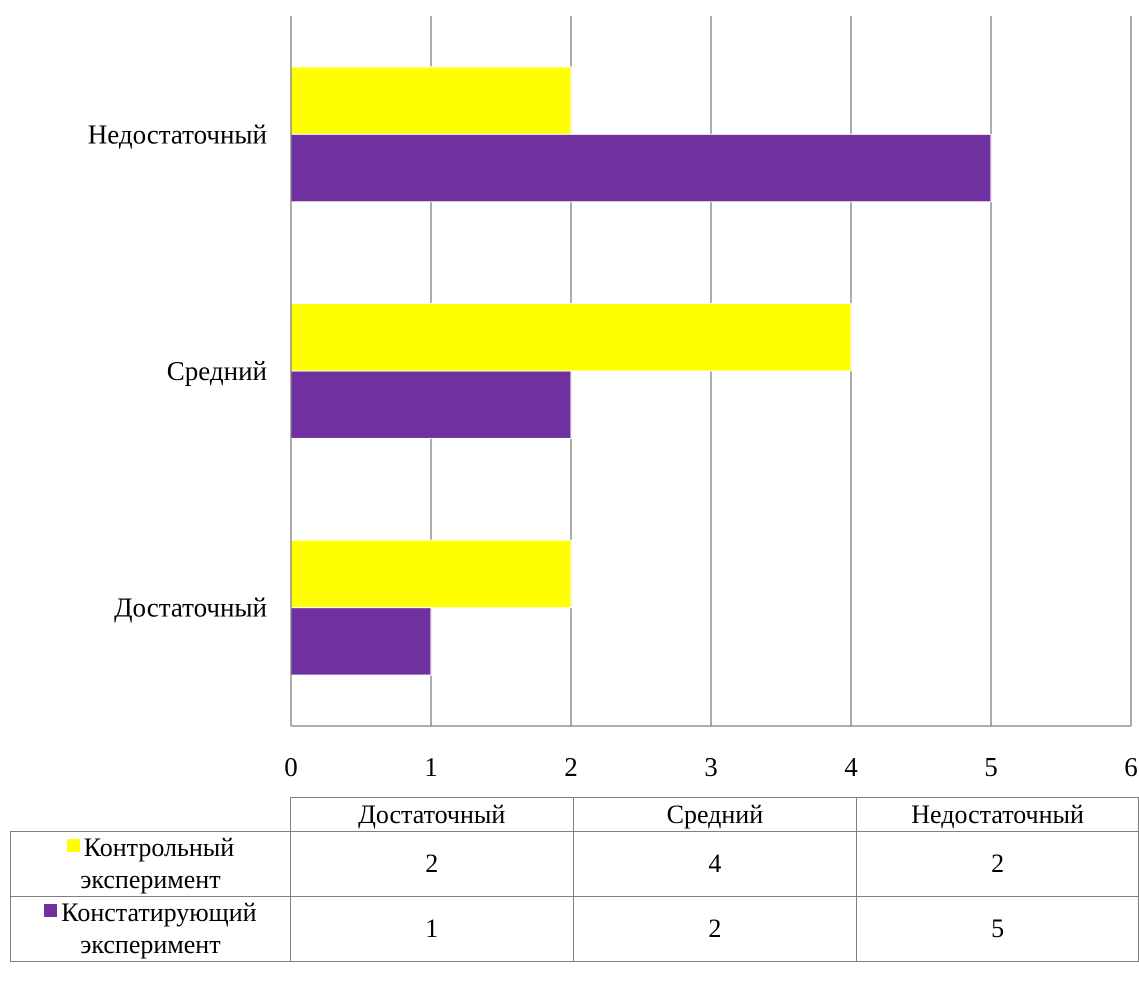 The width and height of the screenshot is (1139, 995). What do you see at coordinates (177, 134) in the screenshot?
I see `category-label: Недостаточный` at bounding box center [177, 134].